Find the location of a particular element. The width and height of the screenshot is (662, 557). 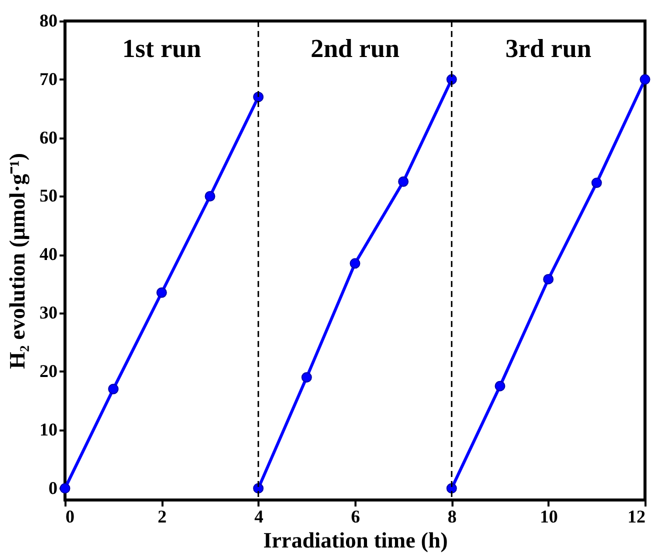

x-axis-title: Irradiation time (h) is located at coordinates (355, 540).